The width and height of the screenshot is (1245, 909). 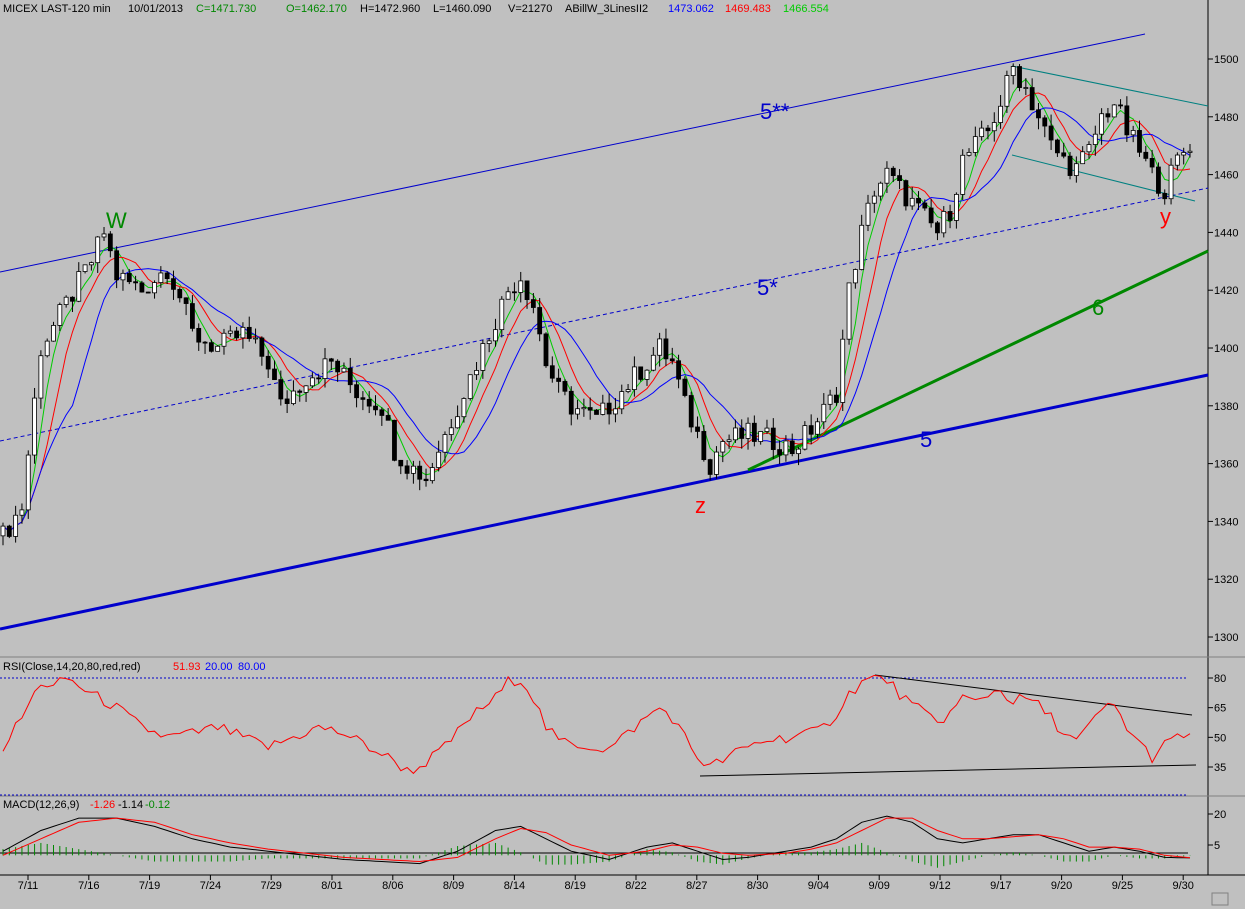 What do you see at coordinates (390, 9) in the screenshot?
I see `high-label: H=1472.960` at bounding box center [390, 9].